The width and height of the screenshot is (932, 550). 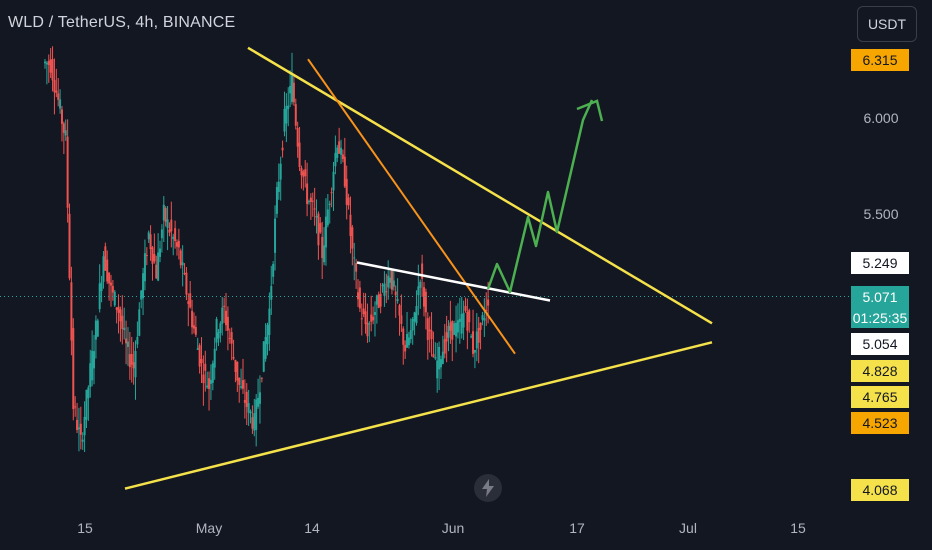 I want to click on time-tick: Jul, so click(x=688, y=528).